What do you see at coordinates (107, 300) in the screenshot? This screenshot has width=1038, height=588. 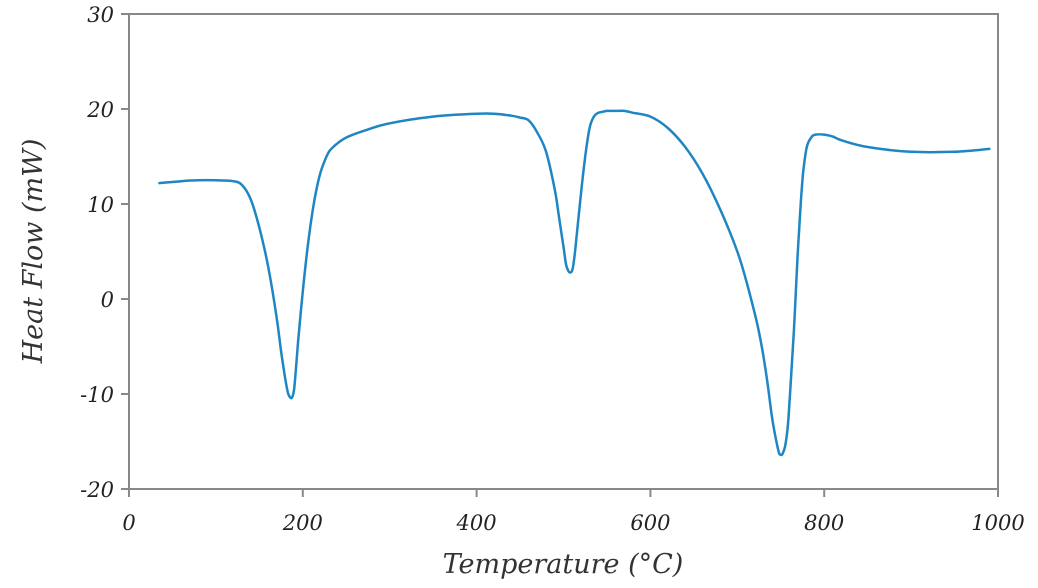 I see `y-tick-label: 0` at bounding box center [107, 300].